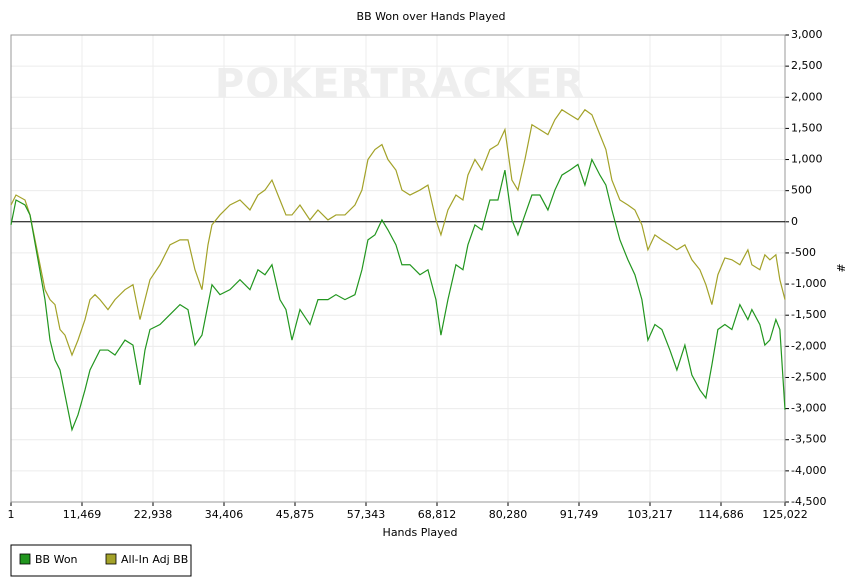  Describe the element at coordinates (803, 252) in the screenshot. I see `y-tick-label: -500` at that location.